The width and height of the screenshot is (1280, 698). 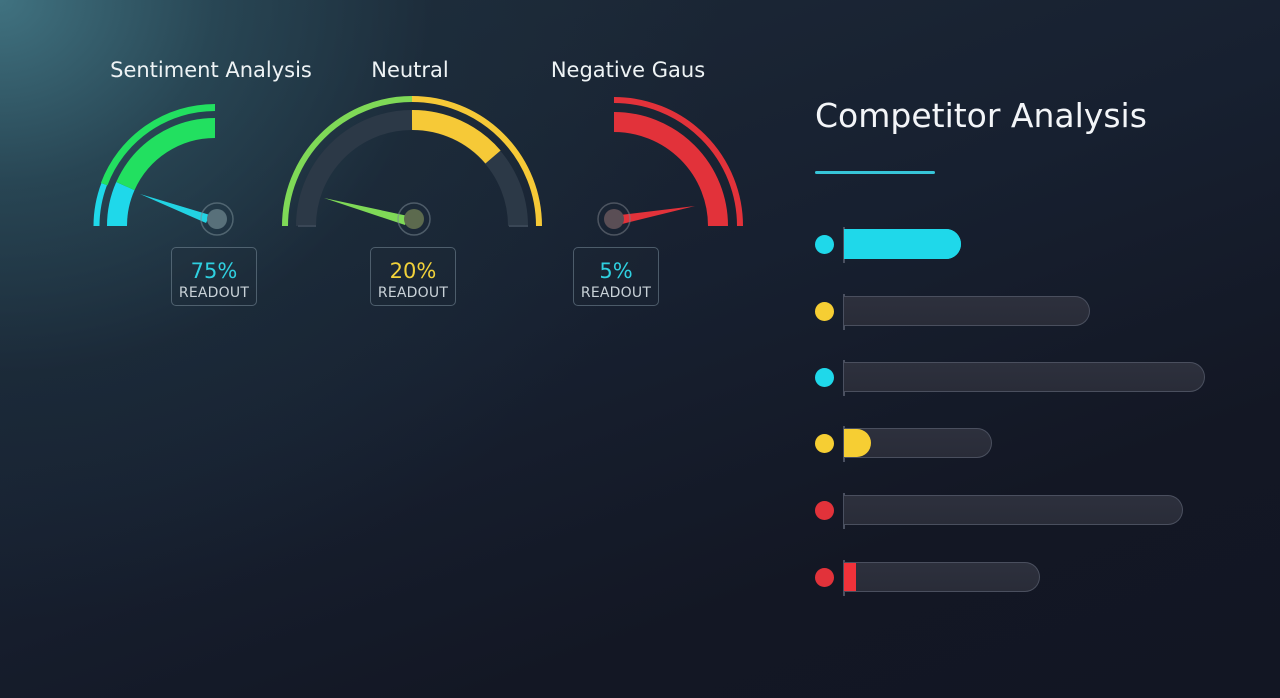 What do you see at coordinates (670, 166) in the screenshot?
I see `gauge-negative` at bounding box center [670, 166].